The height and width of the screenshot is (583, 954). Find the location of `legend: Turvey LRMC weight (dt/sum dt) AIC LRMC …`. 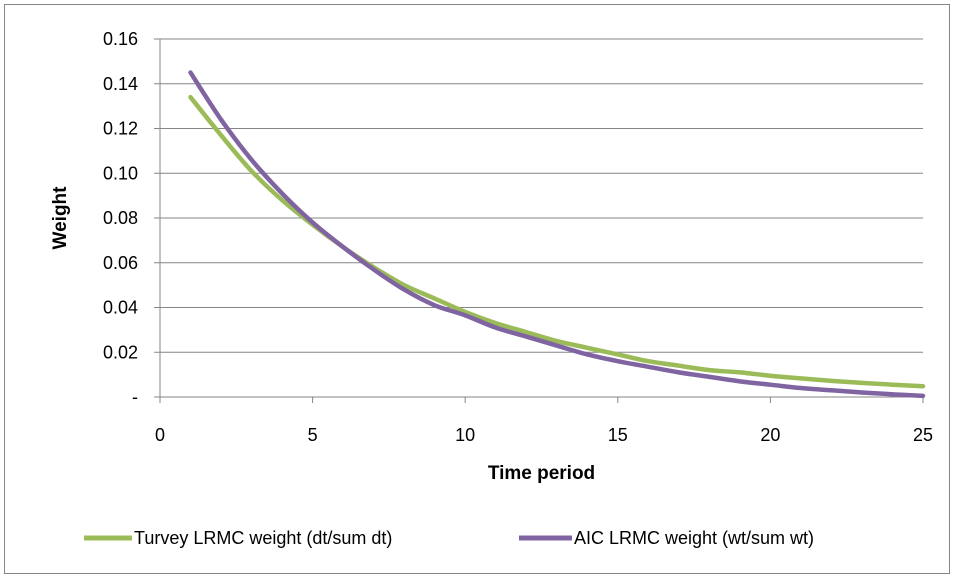

legend: Turvey LRMC weight (dt/sum dt) AIC LRMC … is located at coordinates (449, 538).